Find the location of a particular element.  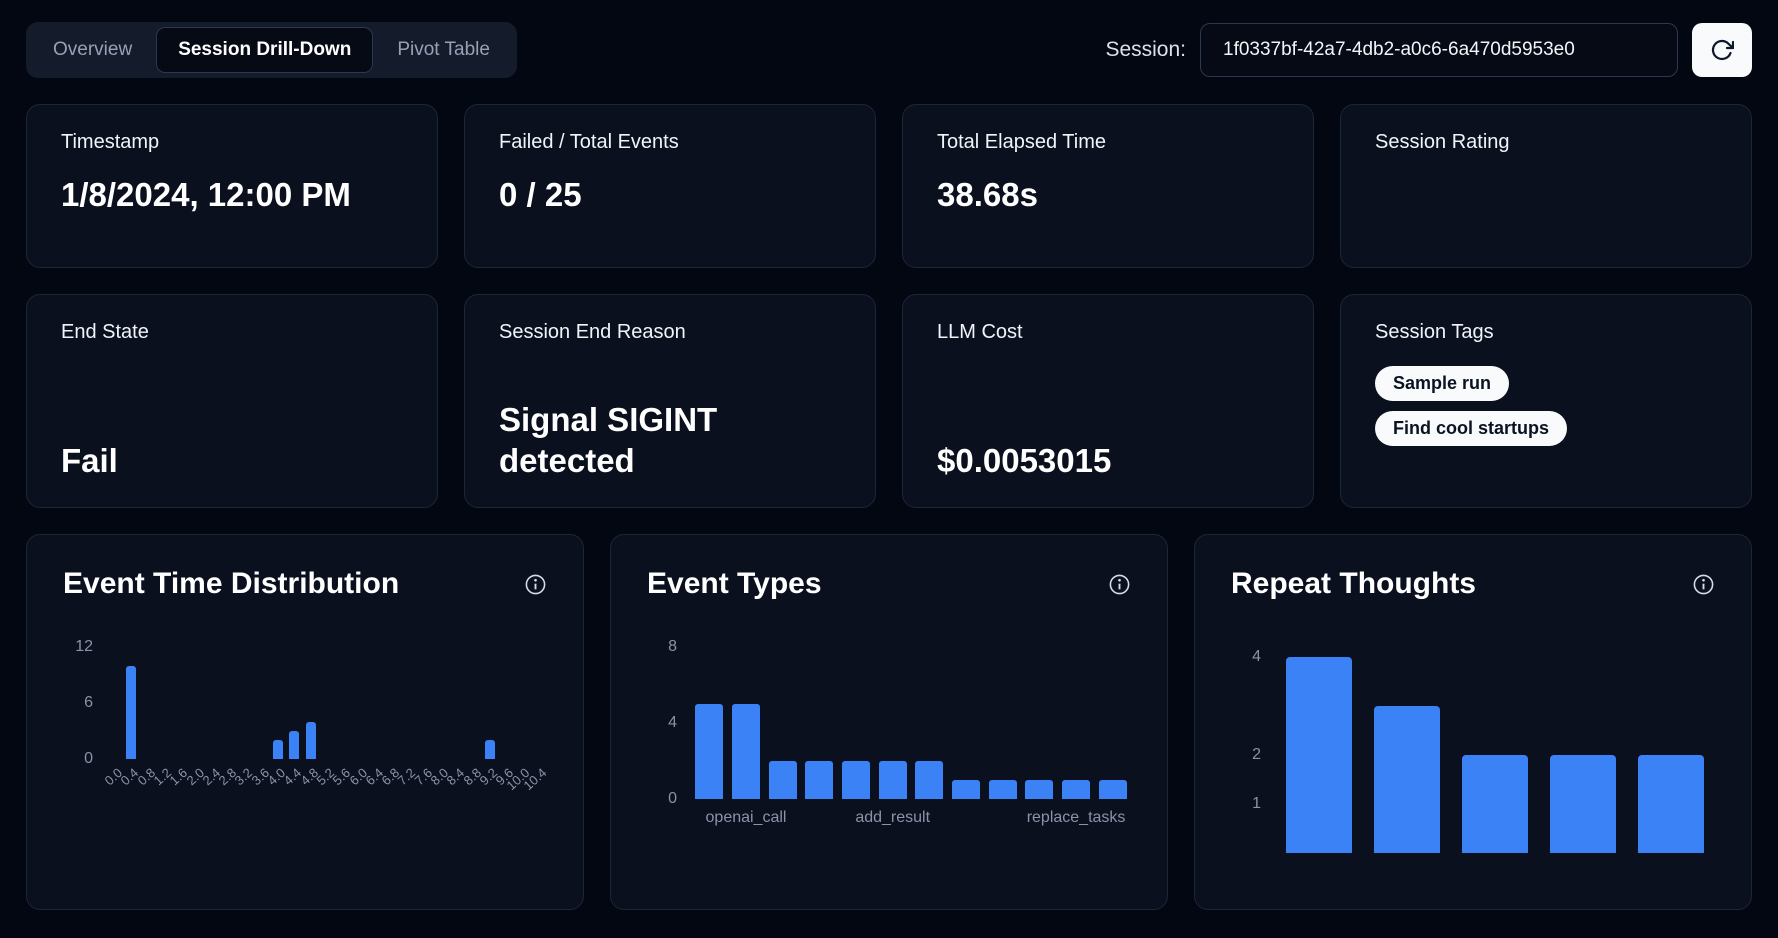

x-axis-slot: 8.0 is located at coordinates (439, 787).